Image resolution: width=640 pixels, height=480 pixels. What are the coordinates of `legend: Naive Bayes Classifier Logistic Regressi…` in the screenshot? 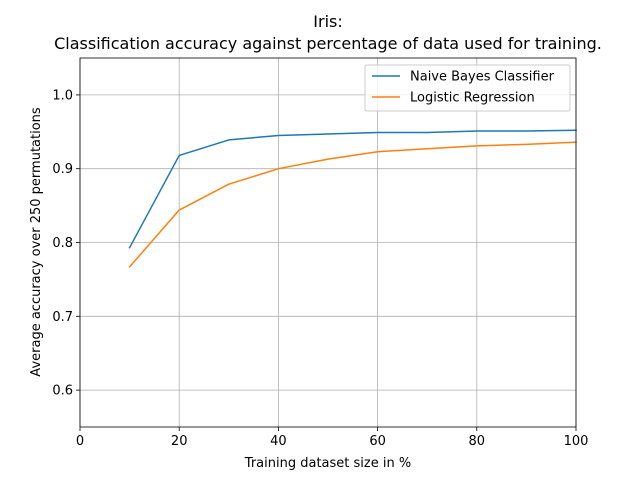 It's located at (467, 88).